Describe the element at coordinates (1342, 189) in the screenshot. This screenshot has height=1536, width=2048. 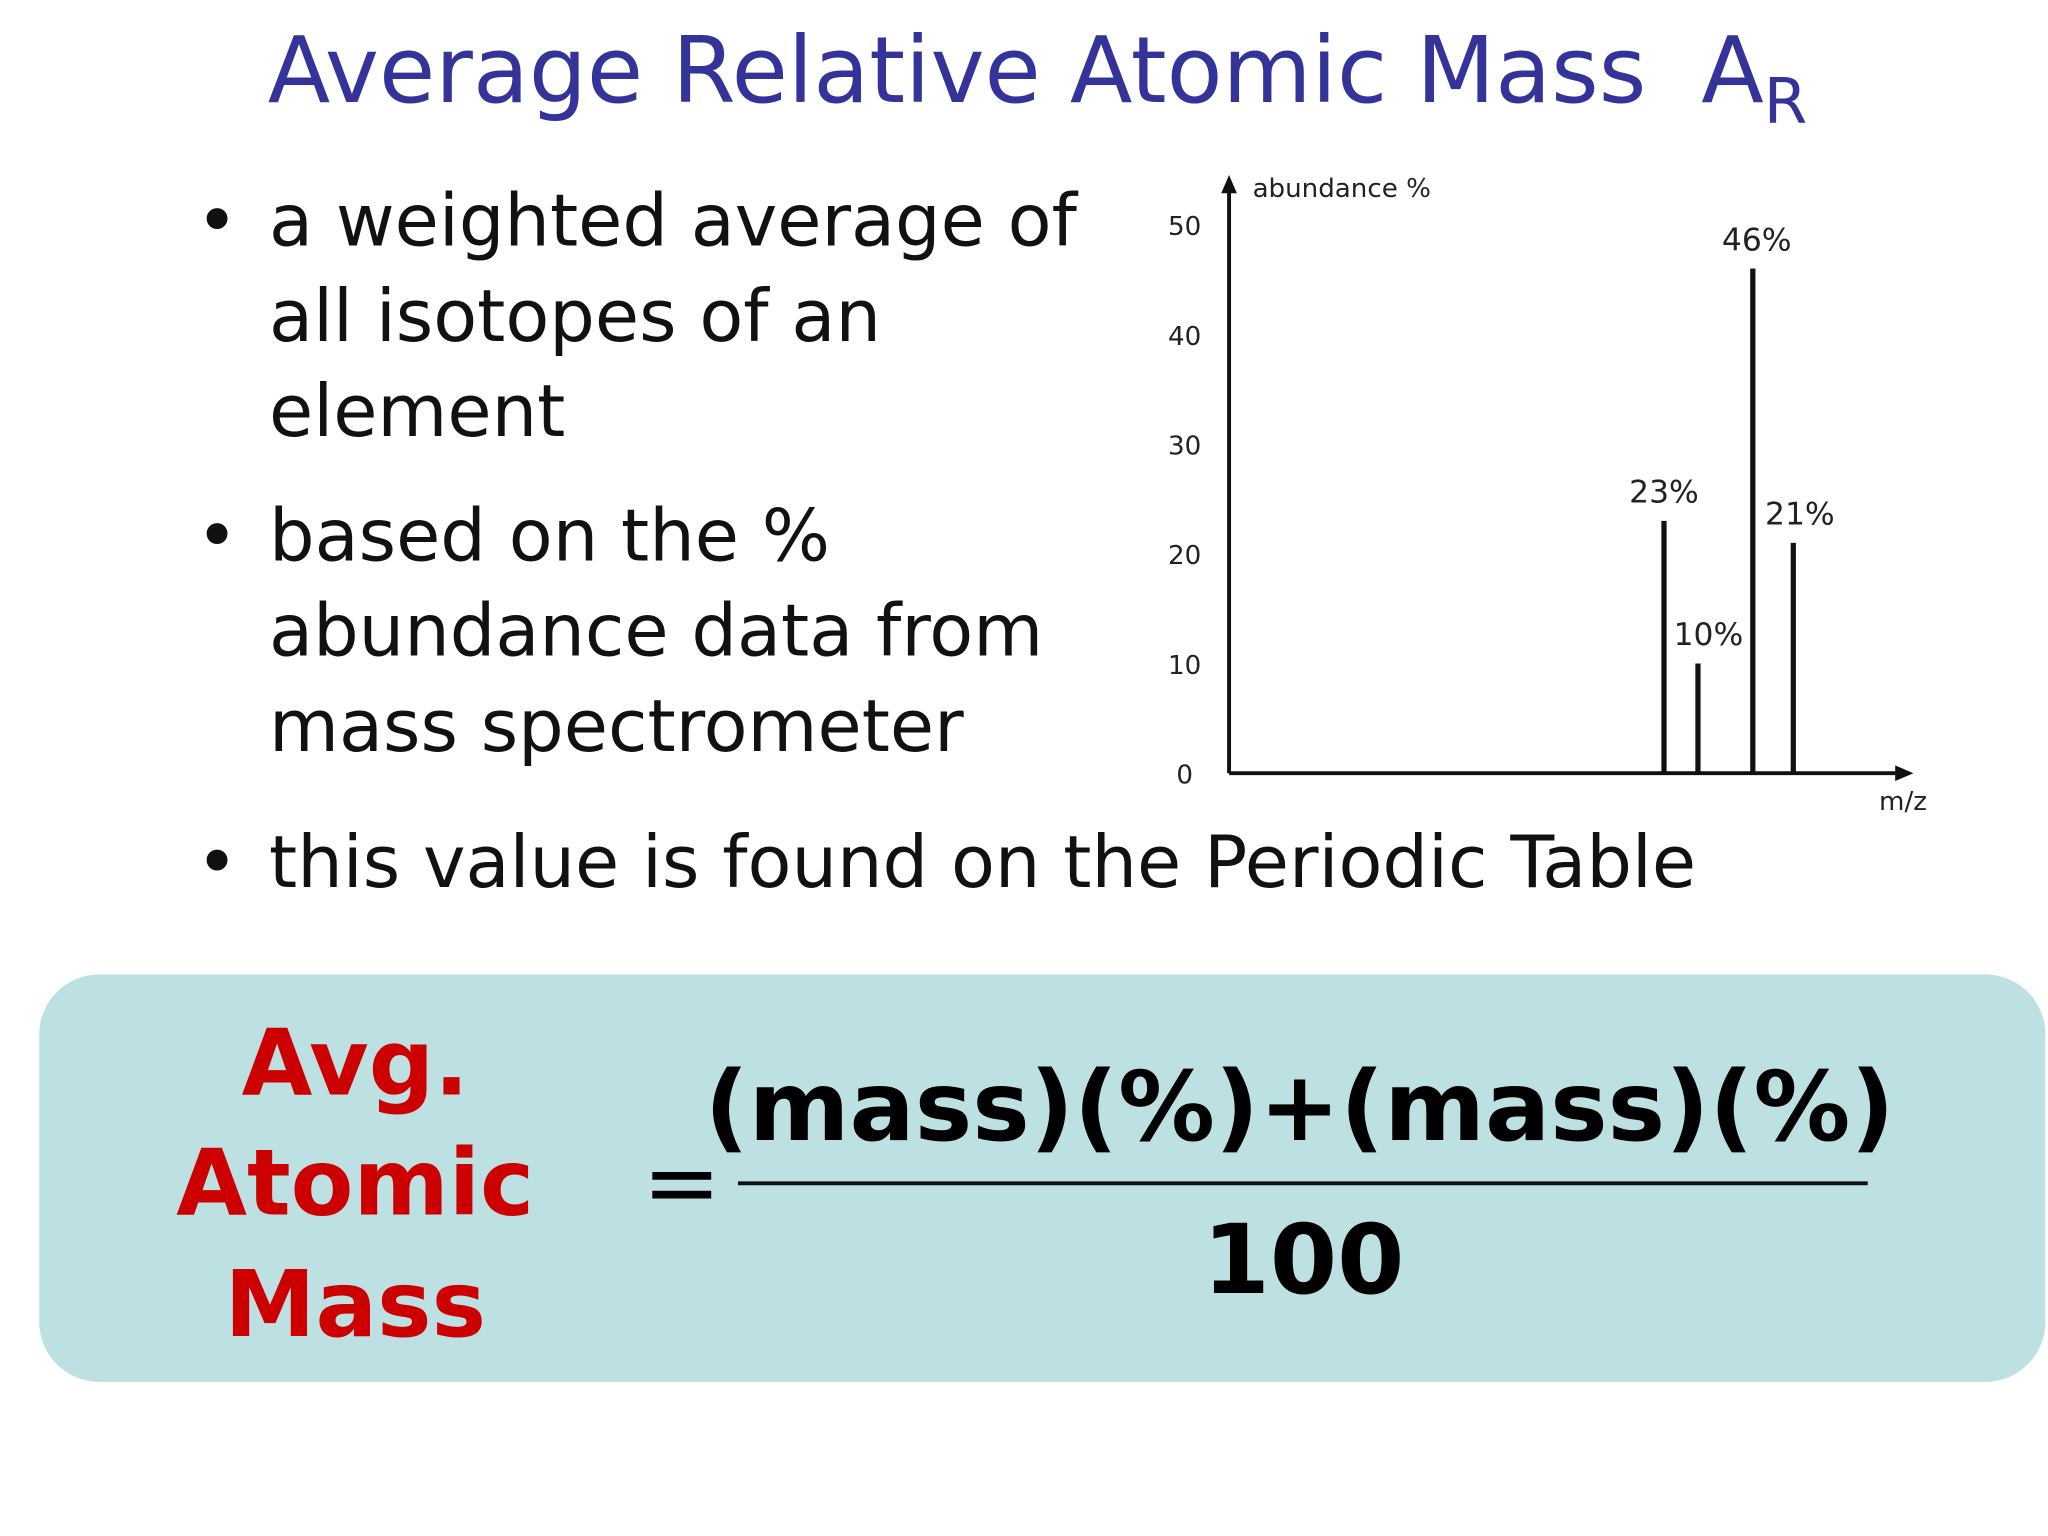
I see `y-axis-label: abundance %` at that location.